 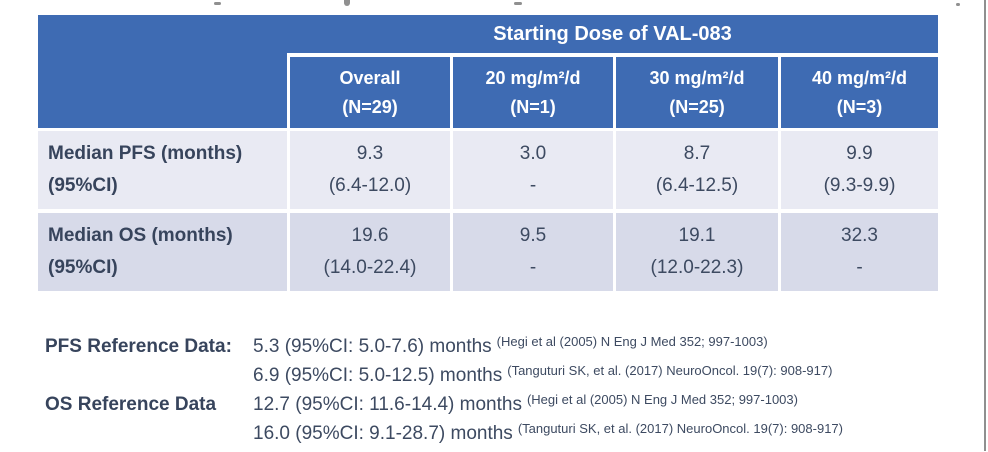 I want to click on cell-ci: (14.0-22.4), so click(x=370, y=267).